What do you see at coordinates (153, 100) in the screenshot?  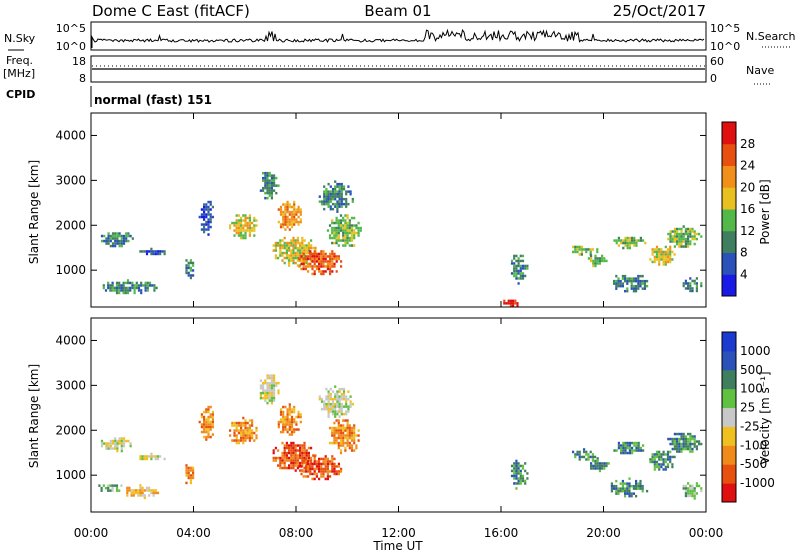 I see `cpid-text: normal (fast) 151` at bounding box center [153, 100].